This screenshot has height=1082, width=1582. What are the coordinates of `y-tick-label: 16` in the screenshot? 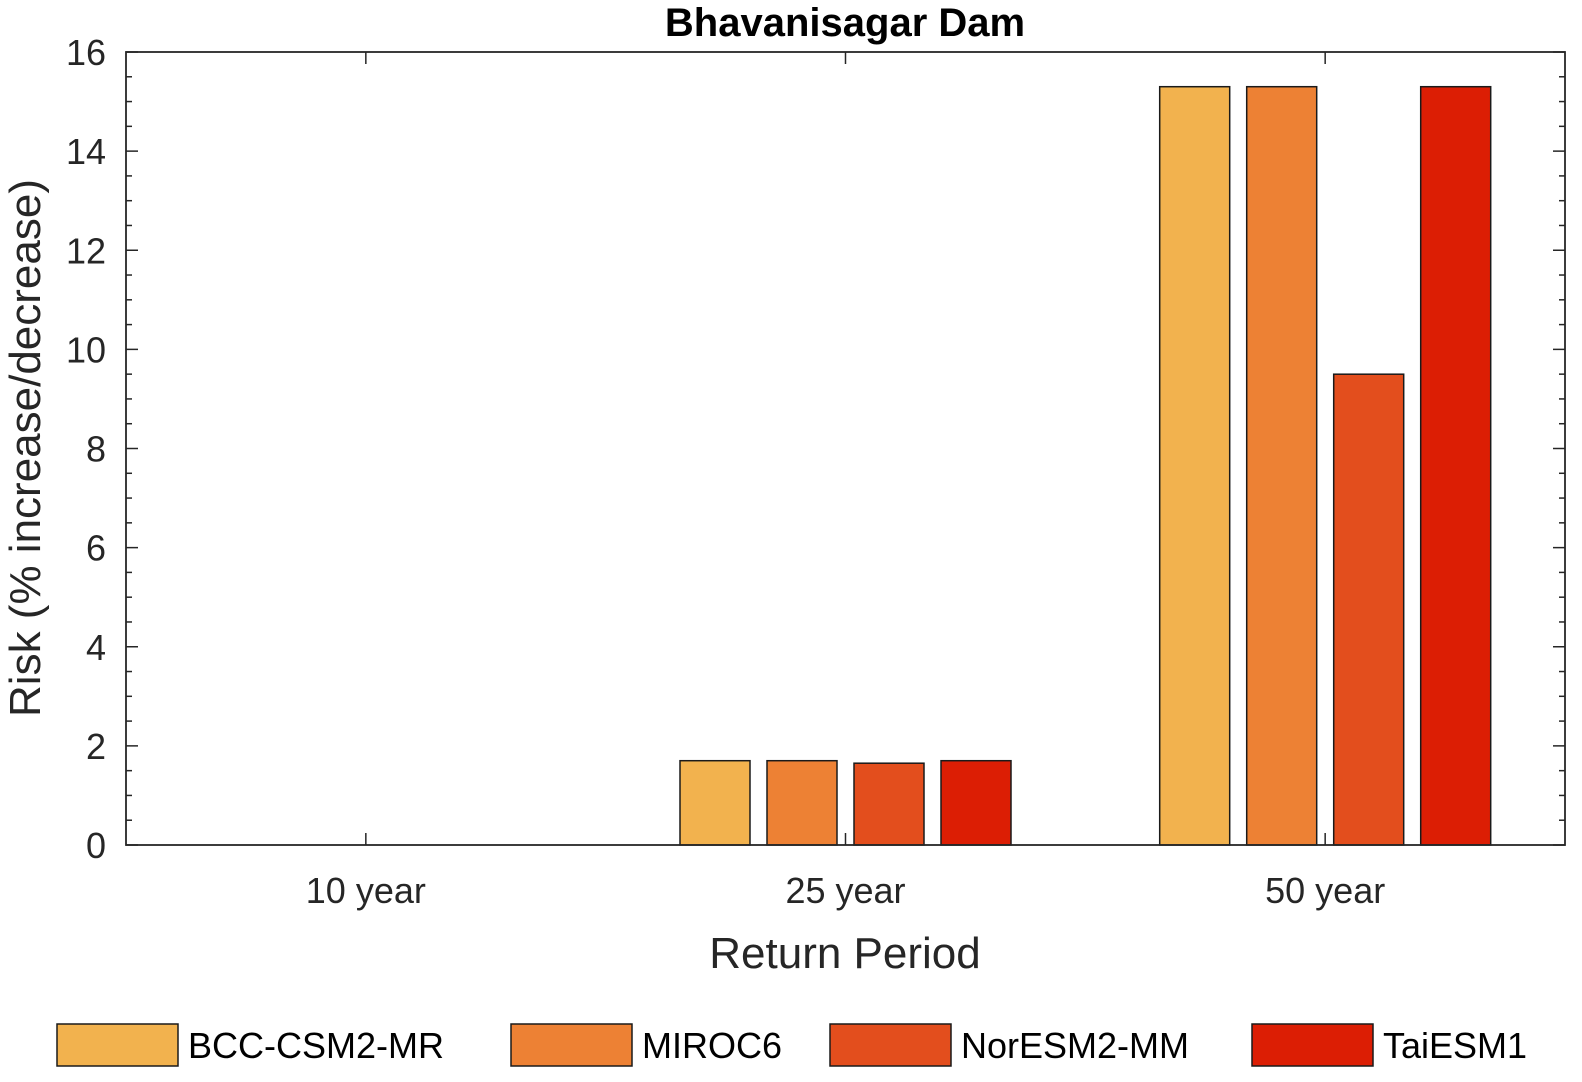 It's located at (86, 52).